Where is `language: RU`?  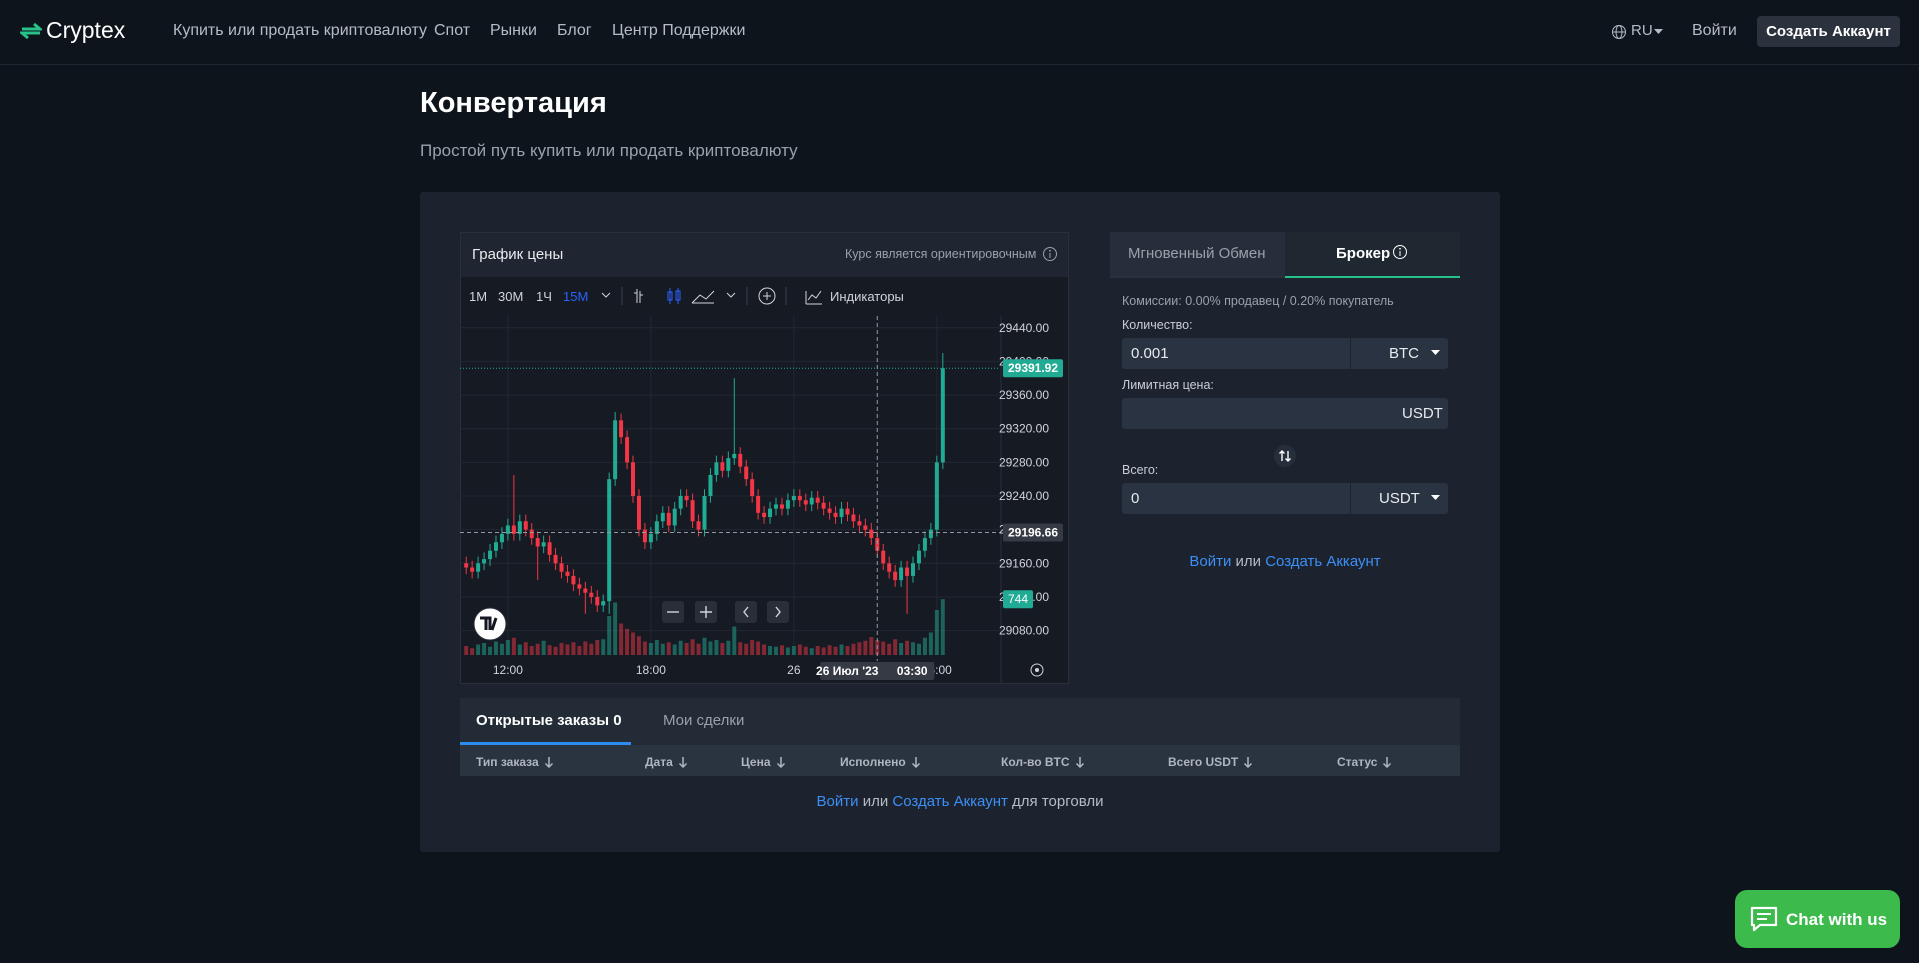 language: RU is located at coordinates (1642, 30).